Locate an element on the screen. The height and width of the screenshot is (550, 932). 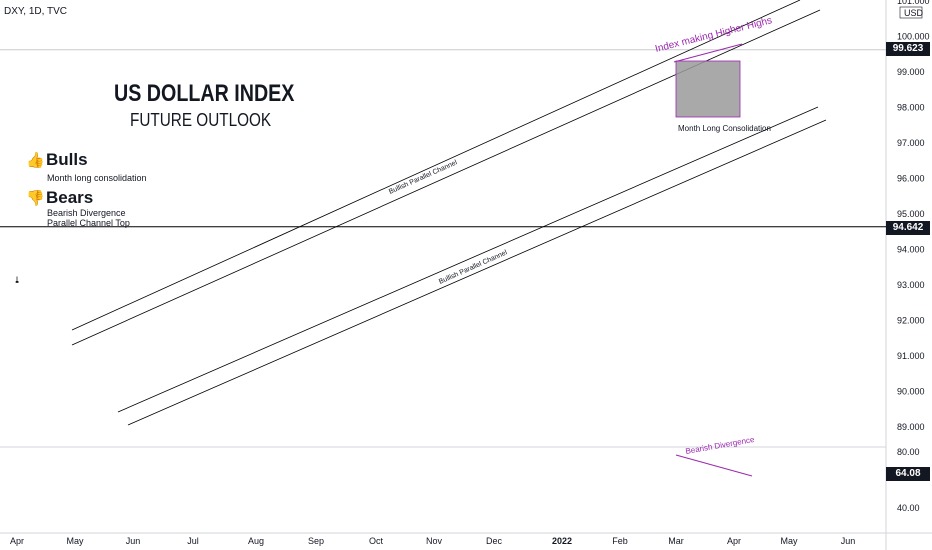
bulls-note: Month long consolidation is located at coordinates (97, 178).